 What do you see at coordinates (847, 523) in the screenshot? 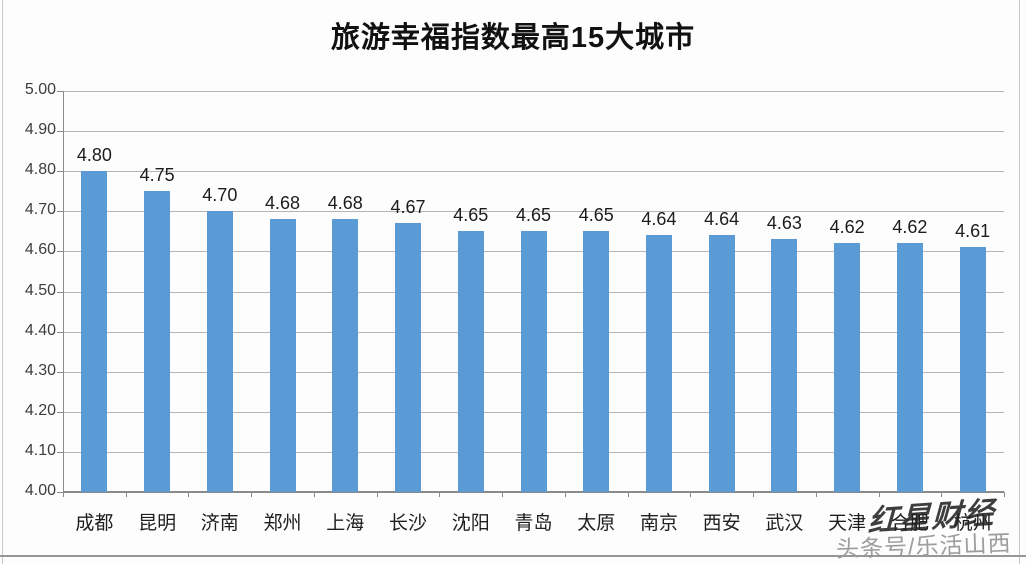
I see `x-axis-category-label: 天津` at bounding box center [847, 523].